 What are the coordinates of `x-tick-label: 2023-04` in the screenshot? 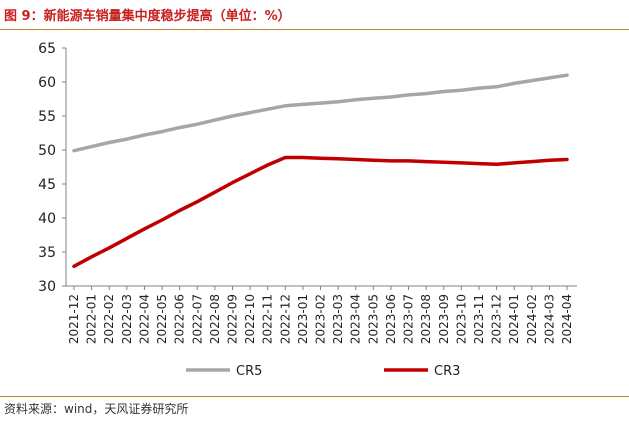 It's located at (356, 319).